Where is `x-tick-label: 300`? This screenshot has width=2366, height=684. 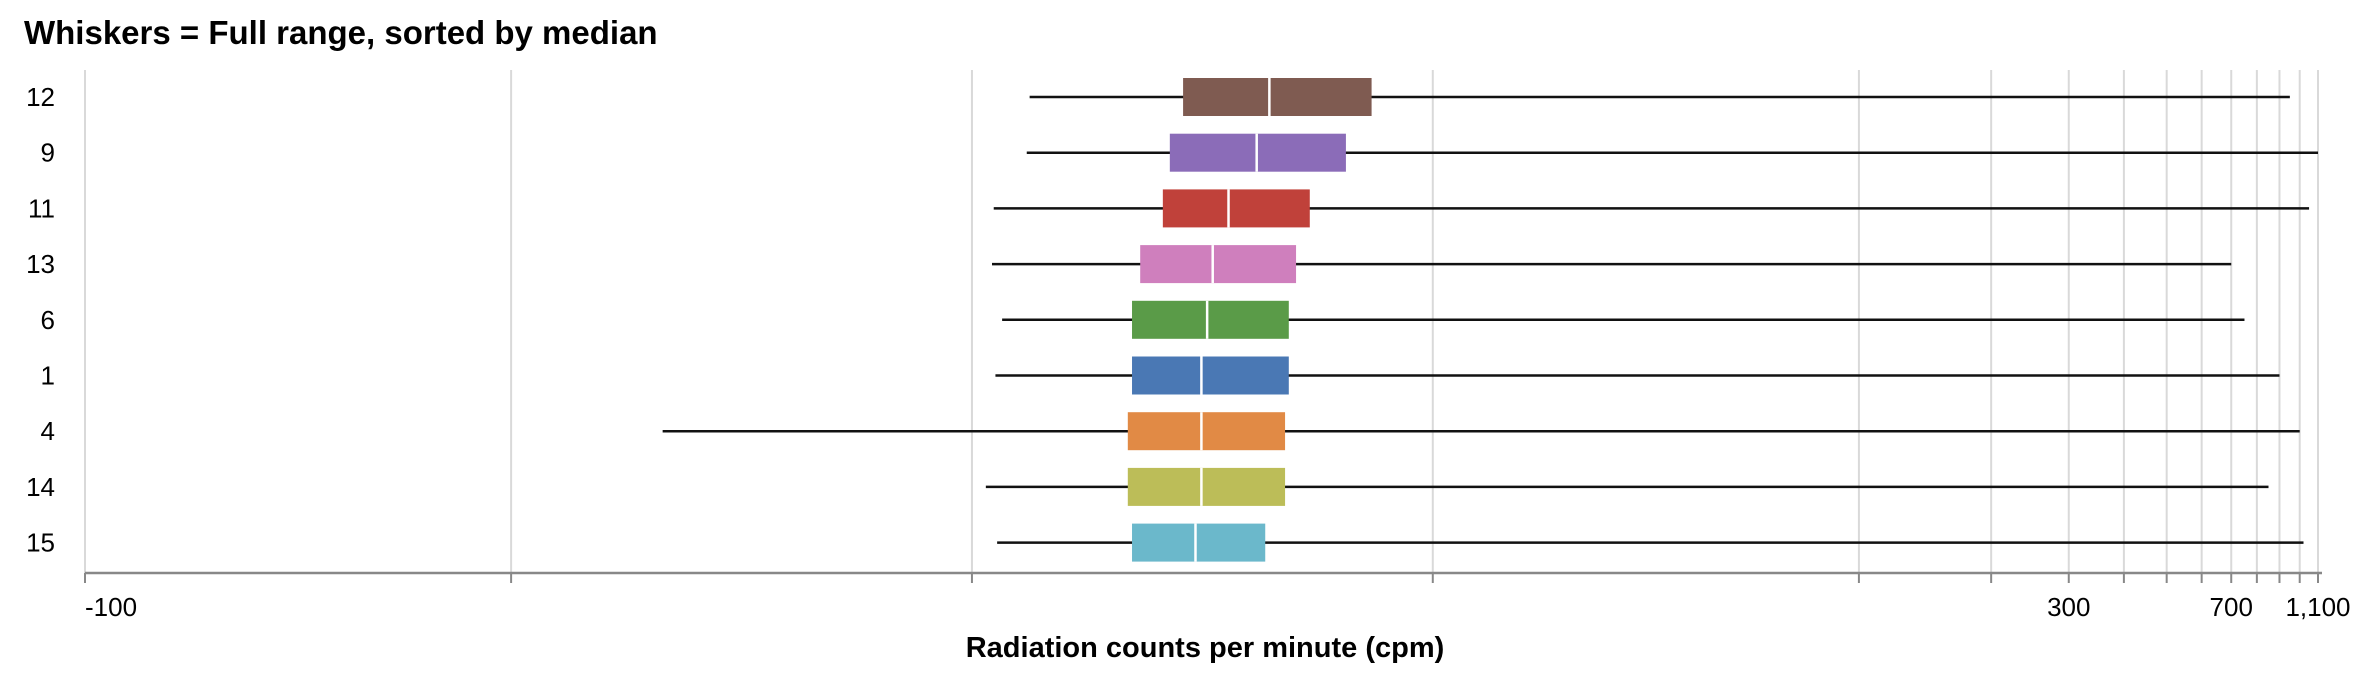
x-tick-label: 300 is located at coordinates (2068, 607).